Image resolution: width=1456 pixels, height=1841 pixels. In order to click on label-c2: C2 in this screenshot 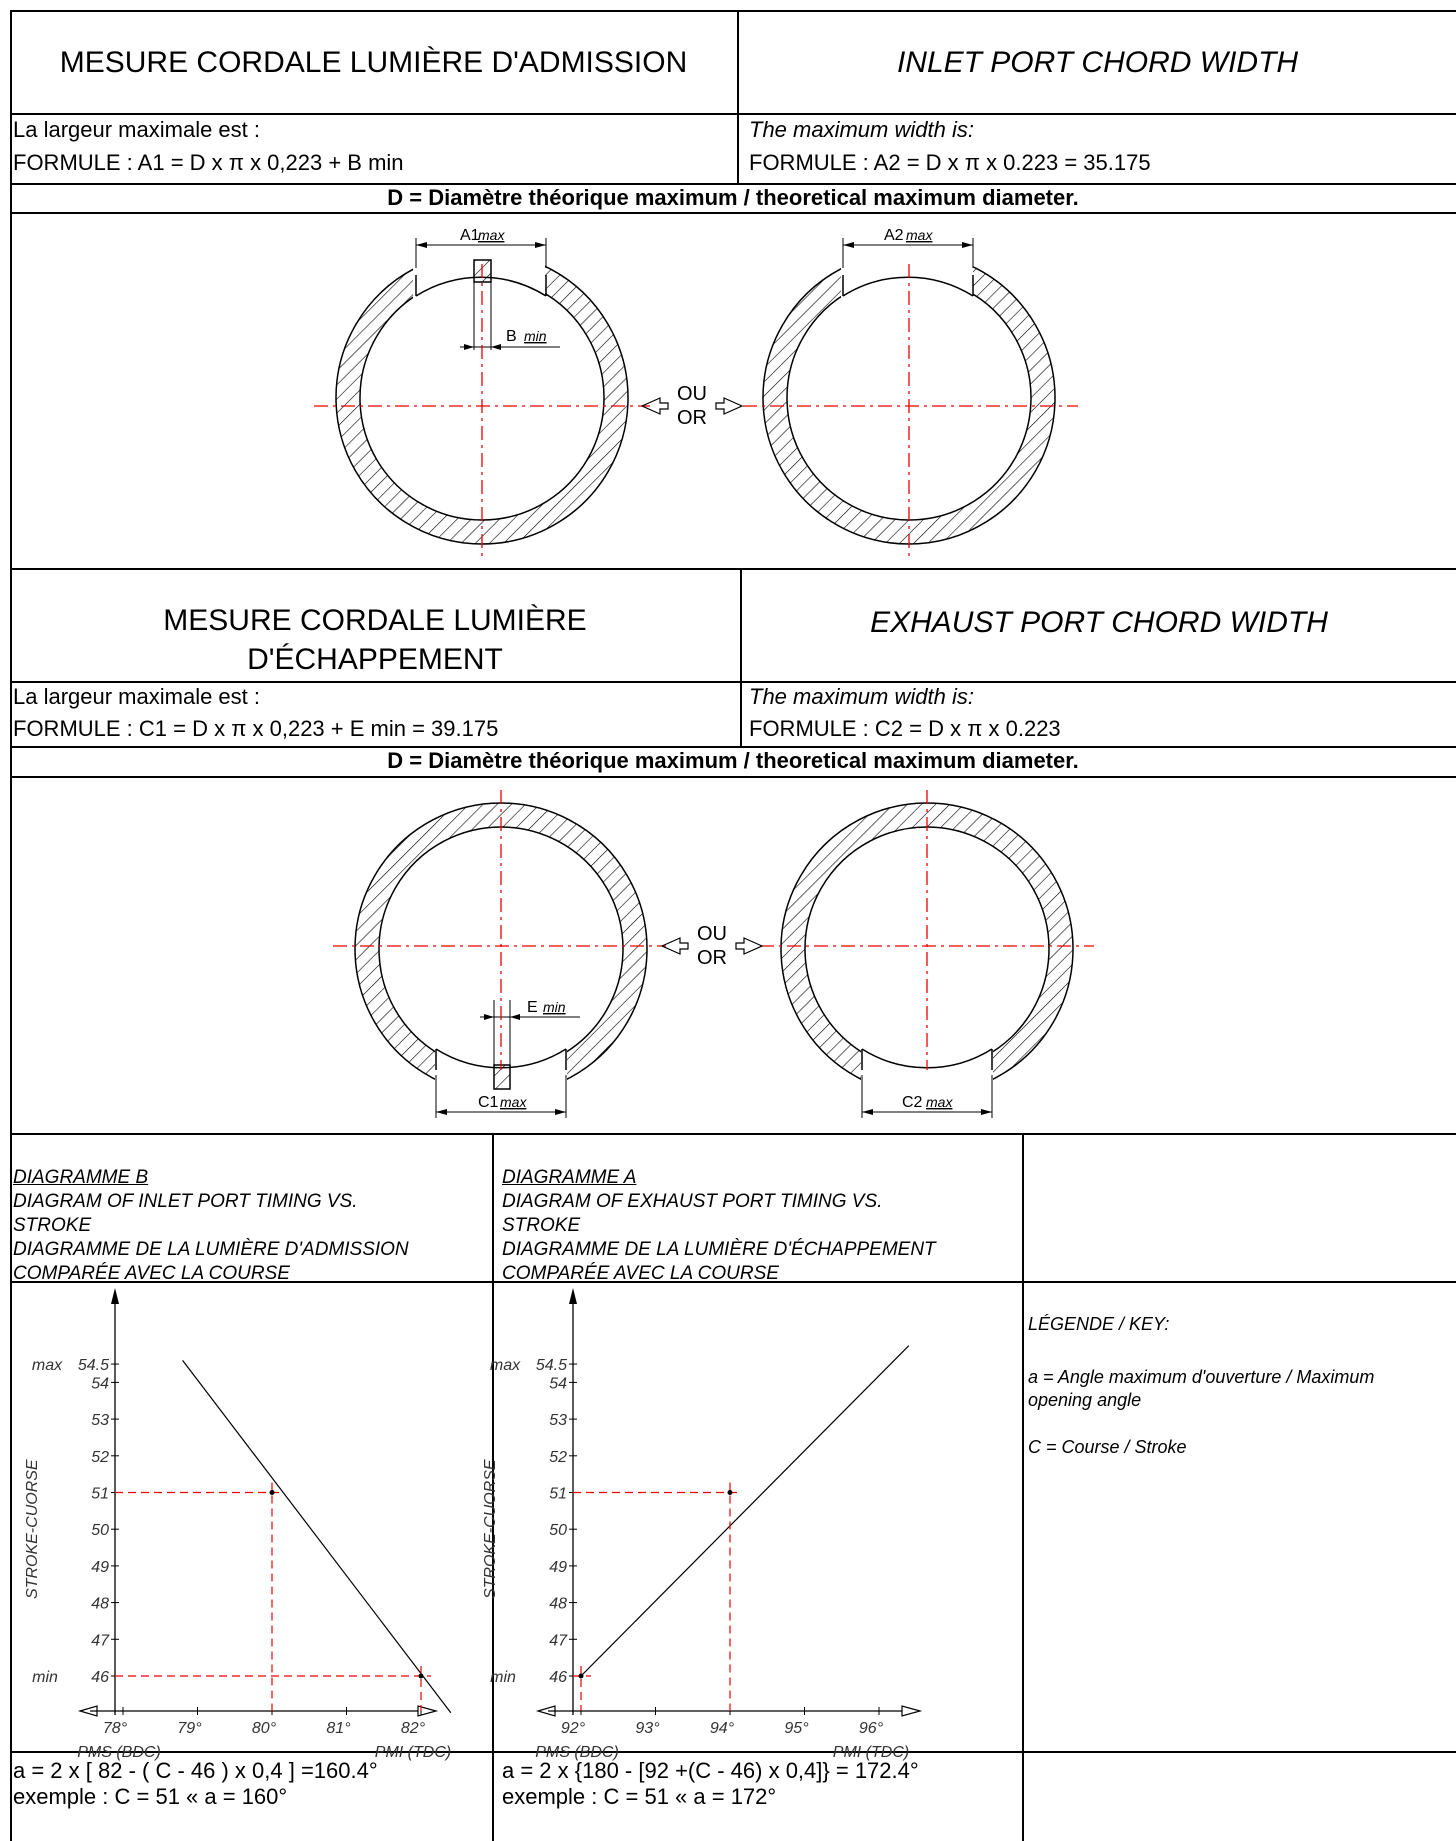, I will do `click(912, 1102)`.